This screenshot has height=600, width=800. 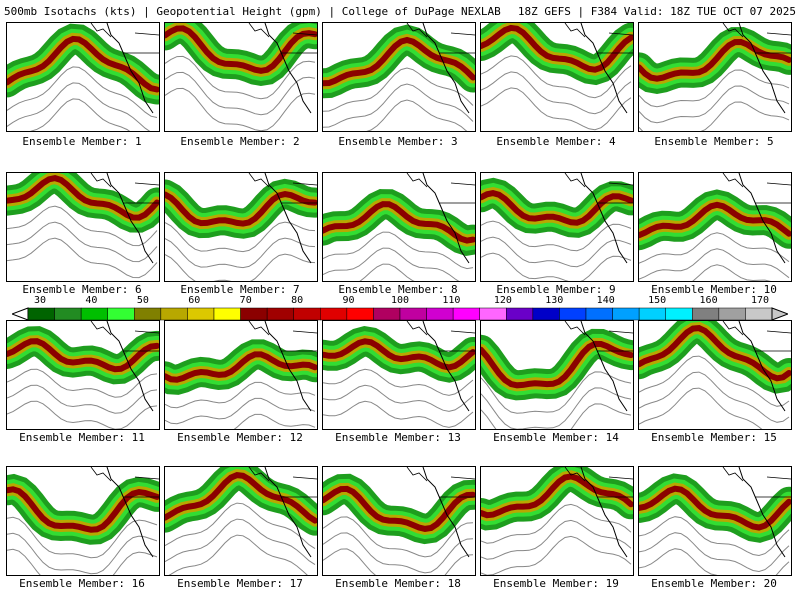 What do you see at coordinates (142, 300) in the screenshot?
I see `colorbar-tick-label: 50` at bounding box center [142, 300].